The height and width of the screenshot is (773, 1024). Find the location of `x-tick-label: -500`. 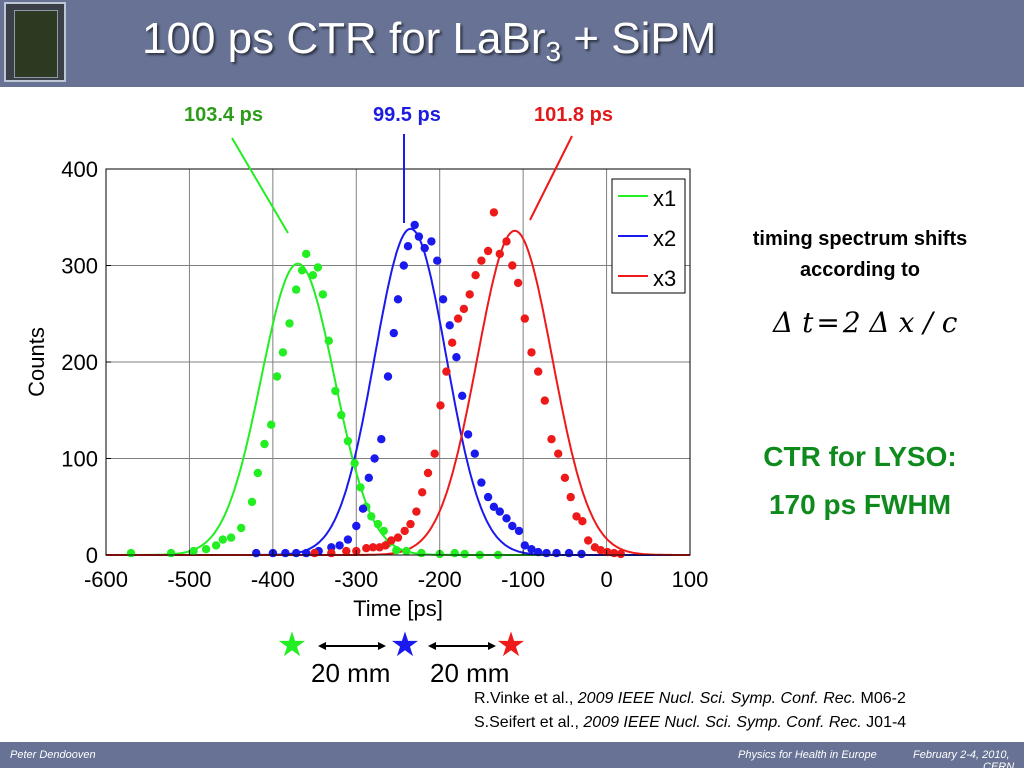

x-tick-label: -500 is located at coordinates (189, 579).